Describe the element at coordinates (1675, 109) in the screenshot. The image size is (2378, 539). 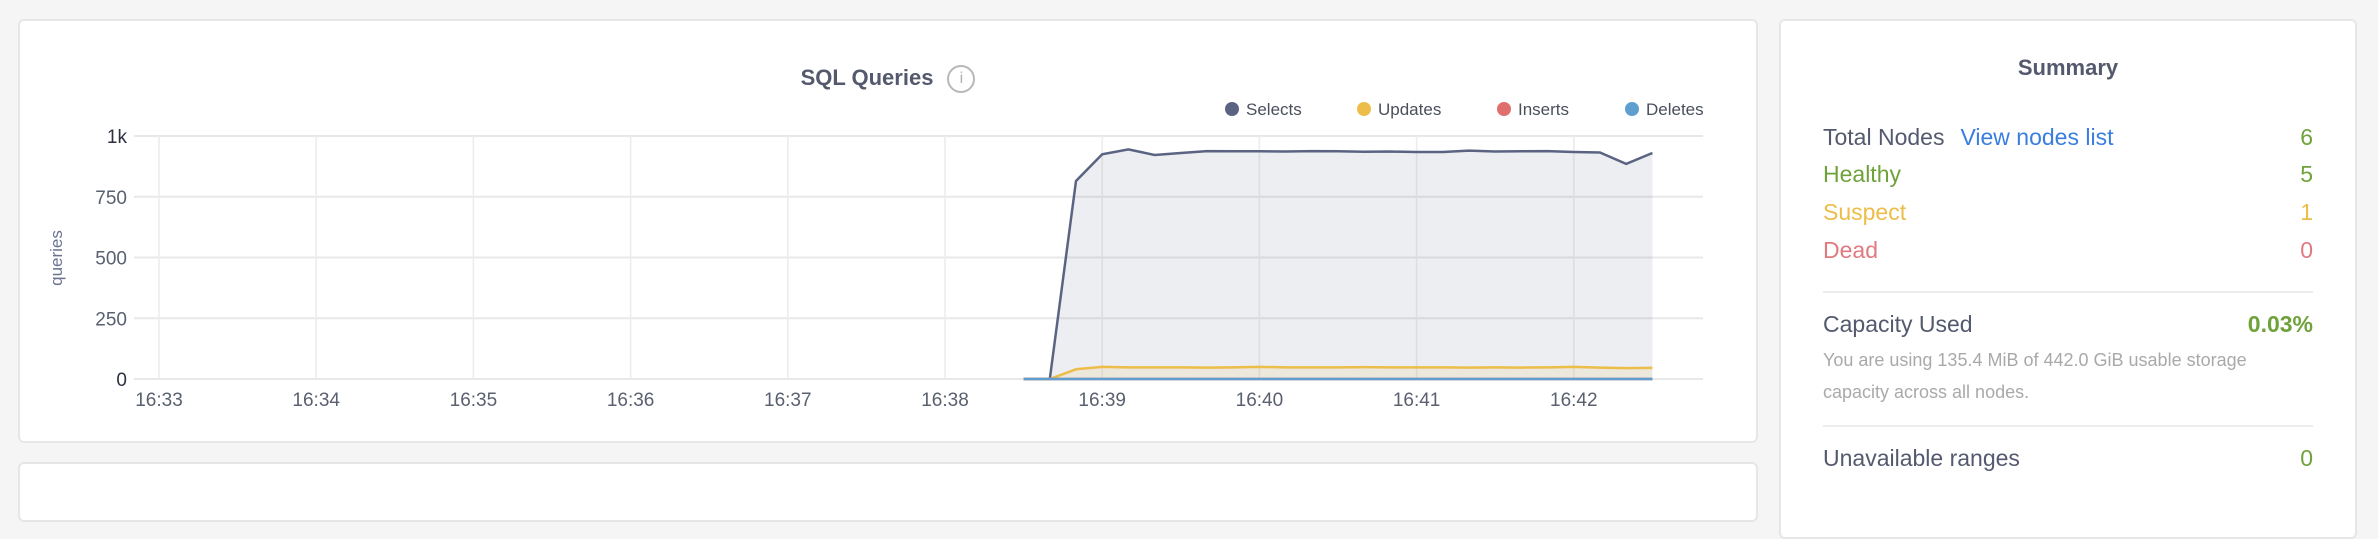
I see `legend-deletes-label: Deletes` at that location.